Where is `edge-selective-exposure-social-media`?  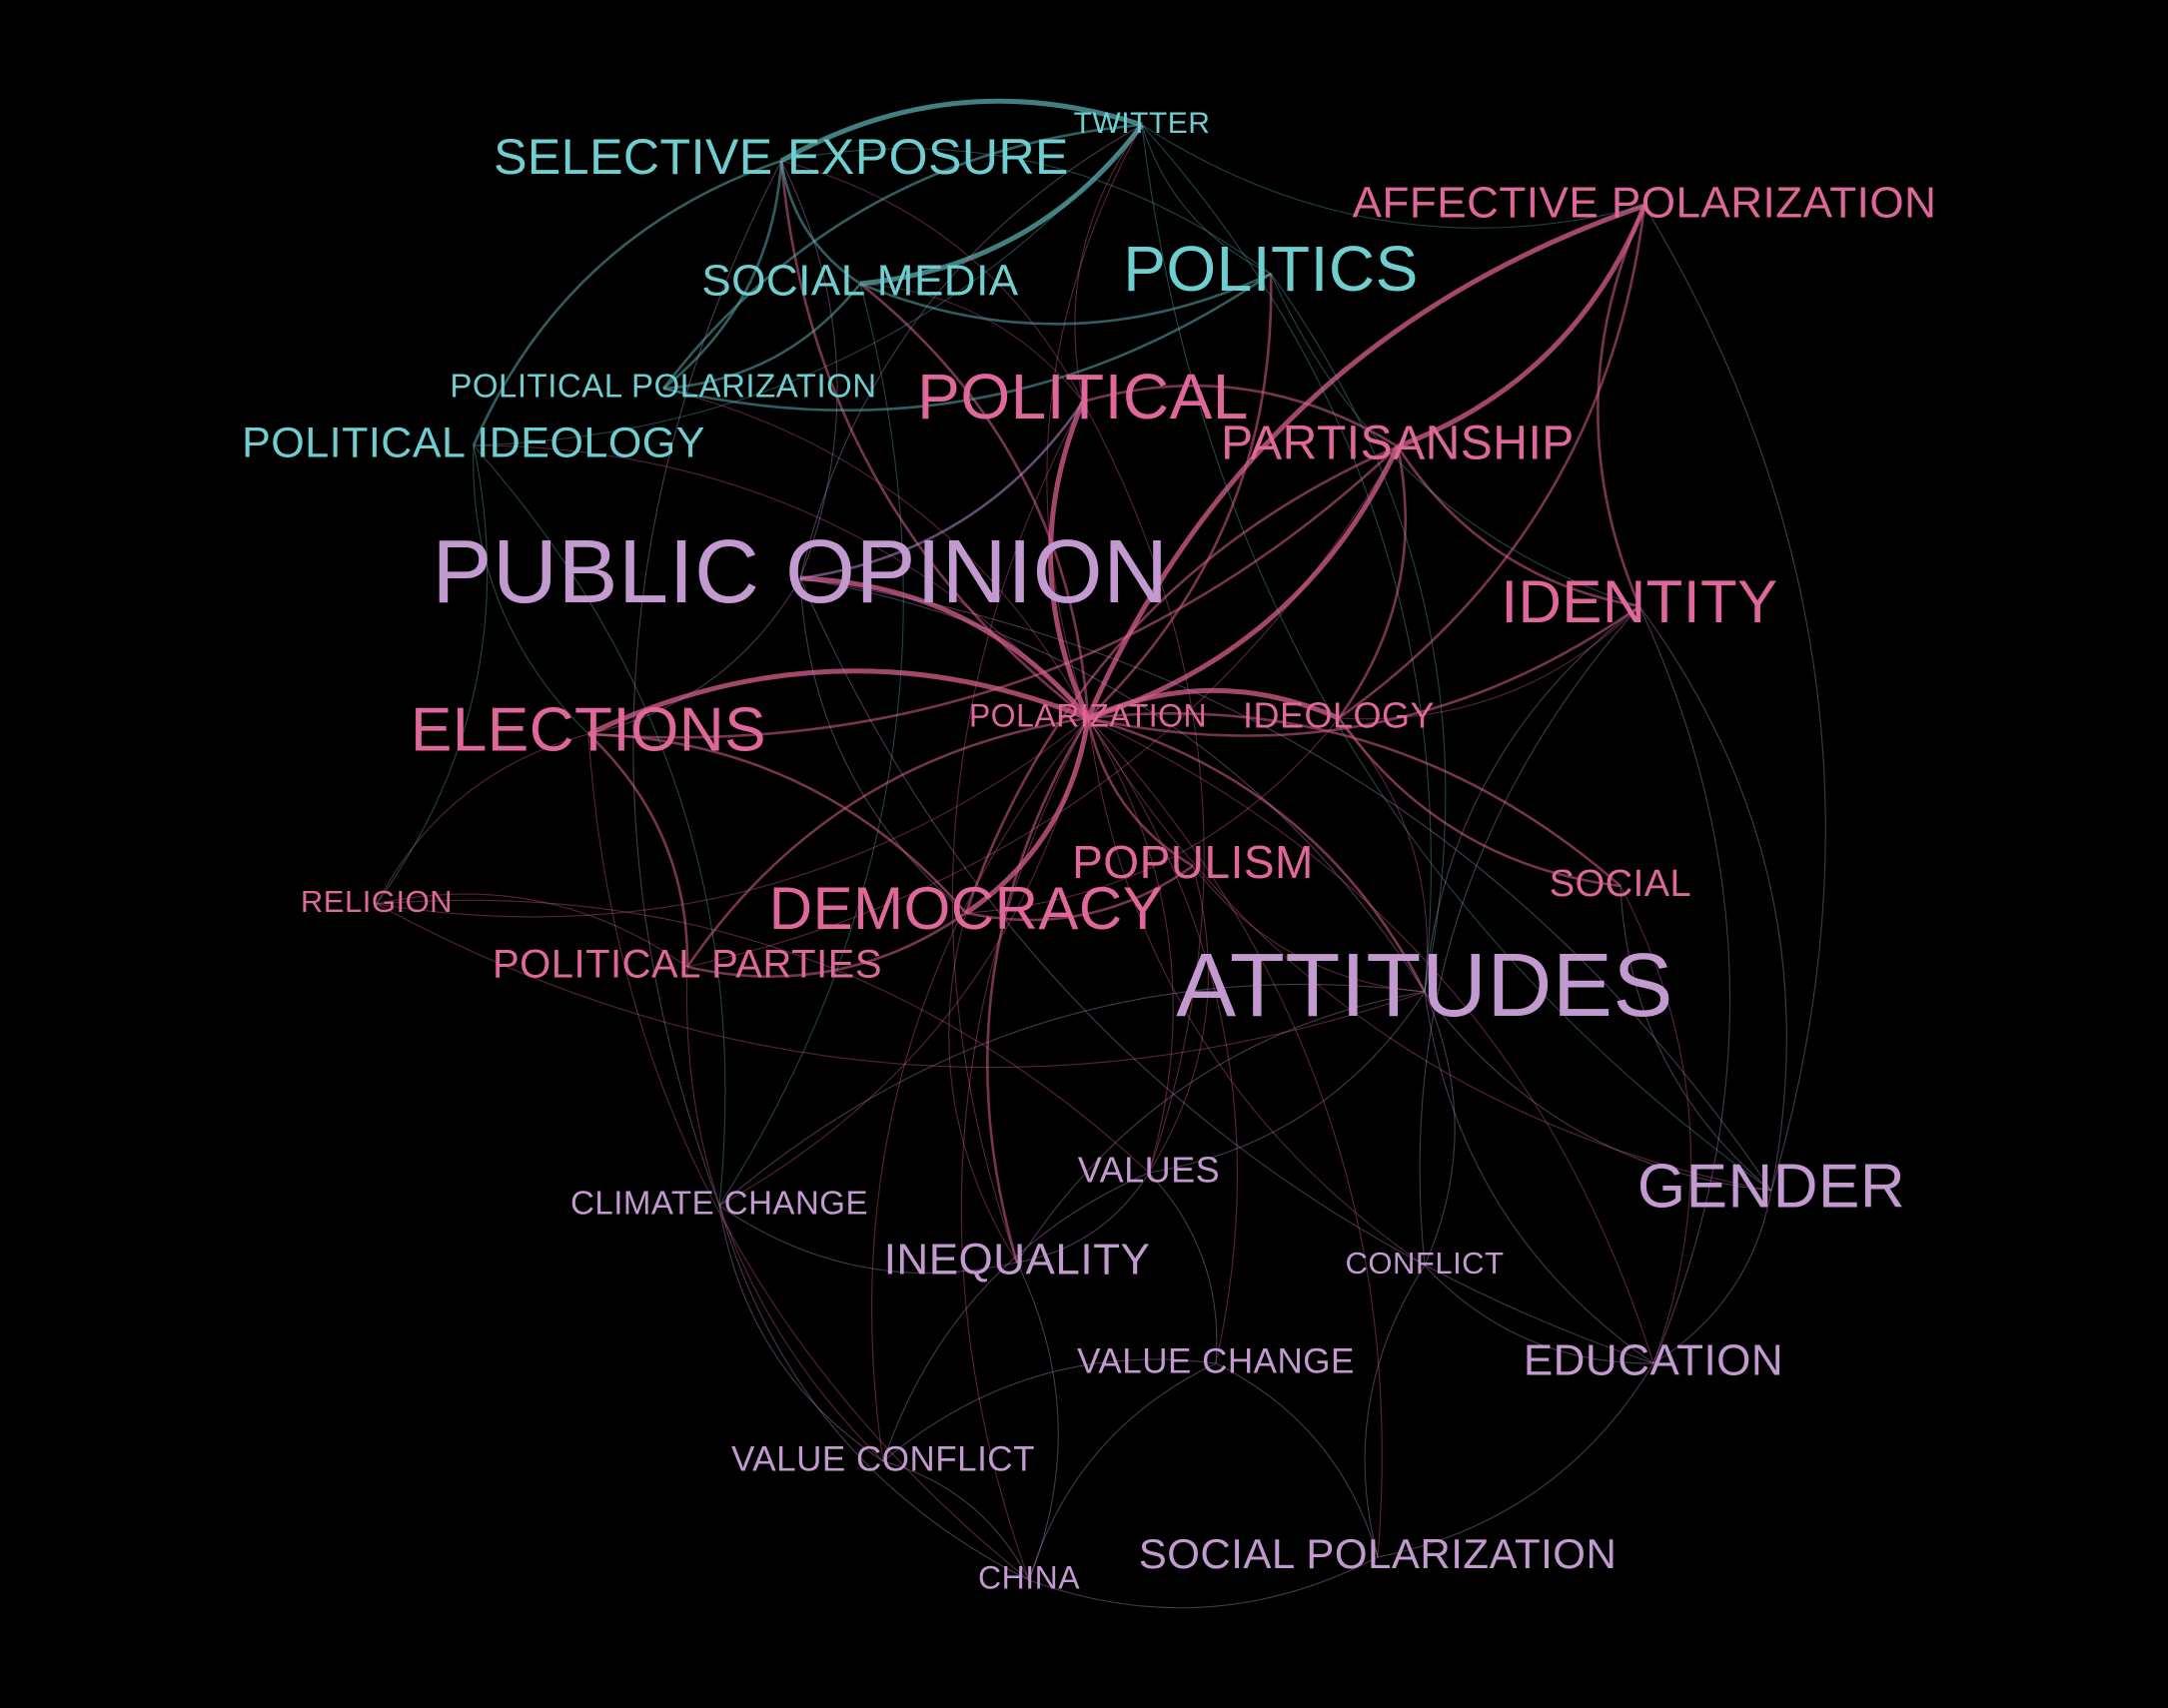 edge-selective-exposure-social-media is located at coordinates (820, 223).